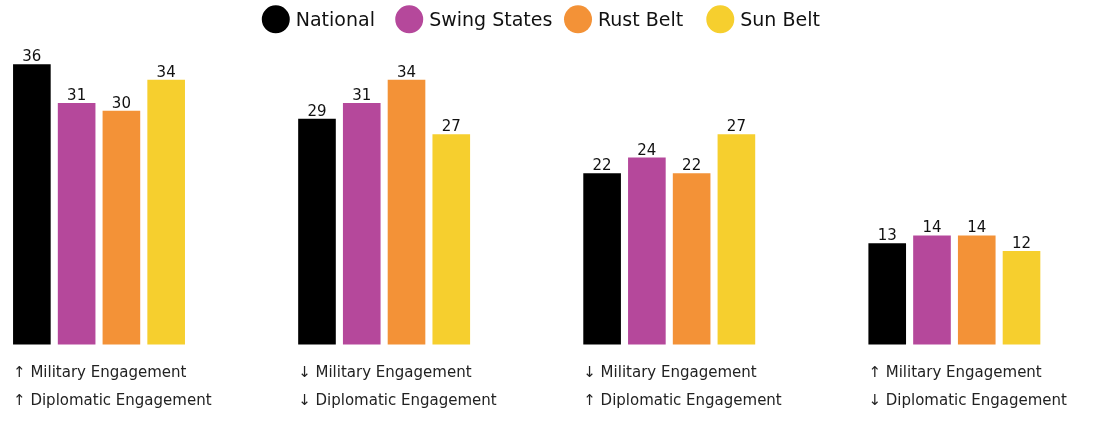  I want to click on x-tick-label: ↓ Military Engagement ↑ Diplomatic Engagement, so click(682, 386).